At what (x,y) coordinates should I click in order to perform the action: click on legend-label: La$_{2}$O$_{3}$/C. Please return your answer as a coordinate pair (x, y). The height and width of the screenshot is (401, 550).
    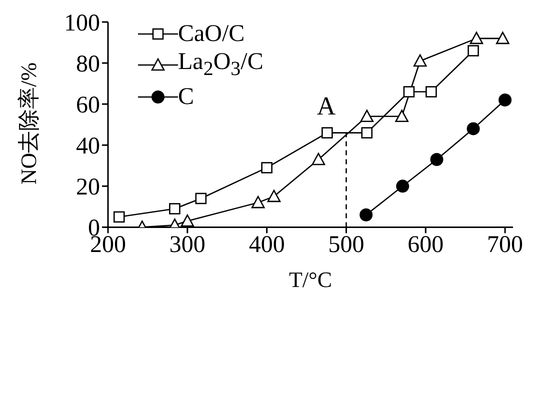
    Looking at the image, I should click on (221, 65).